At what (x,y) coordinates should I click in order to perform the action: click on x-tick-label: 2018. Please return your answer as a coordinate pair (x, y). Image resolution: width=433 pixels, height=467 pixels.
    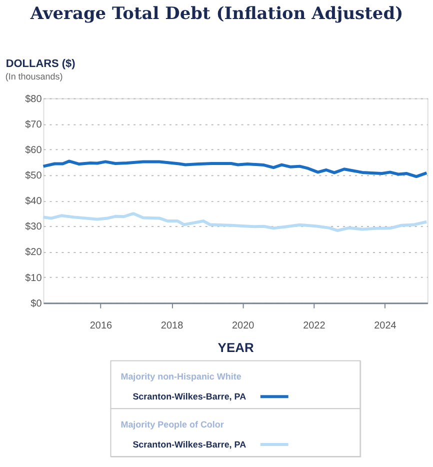
    Looking at the image, I should click on (172, 326).